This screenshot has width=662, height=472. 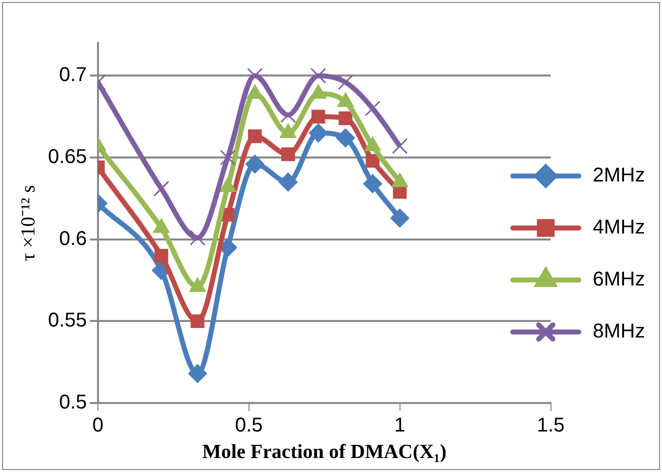 I want to click on y-tick-label: 0.7, so click(x=73, y=75).